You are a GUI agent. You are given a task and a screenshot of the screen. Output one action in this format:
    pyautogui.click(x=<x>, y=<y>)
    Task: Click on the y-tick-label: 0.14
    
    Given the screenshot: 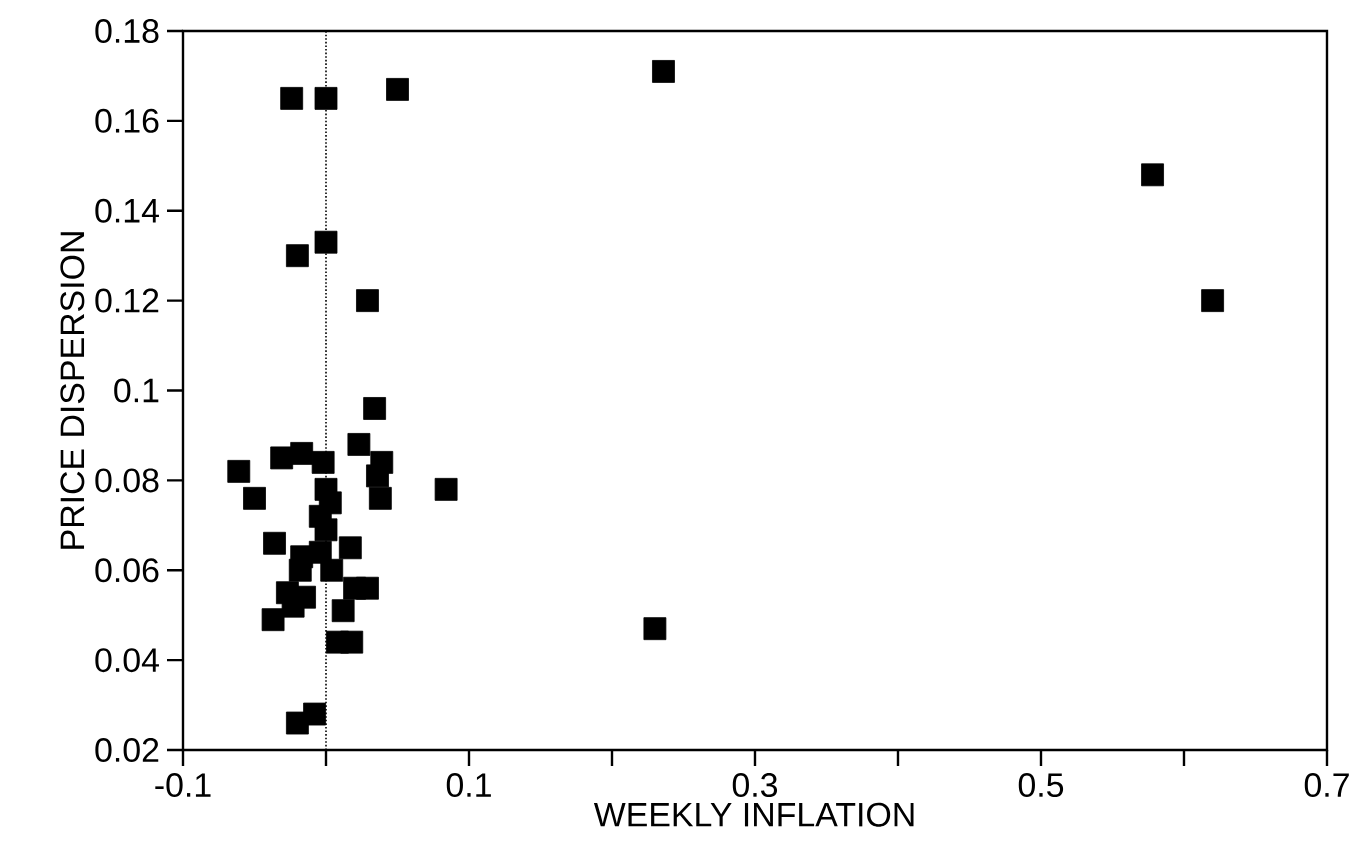 What is the action you would take?
    pyautogui.click(x=127, y=210)
    